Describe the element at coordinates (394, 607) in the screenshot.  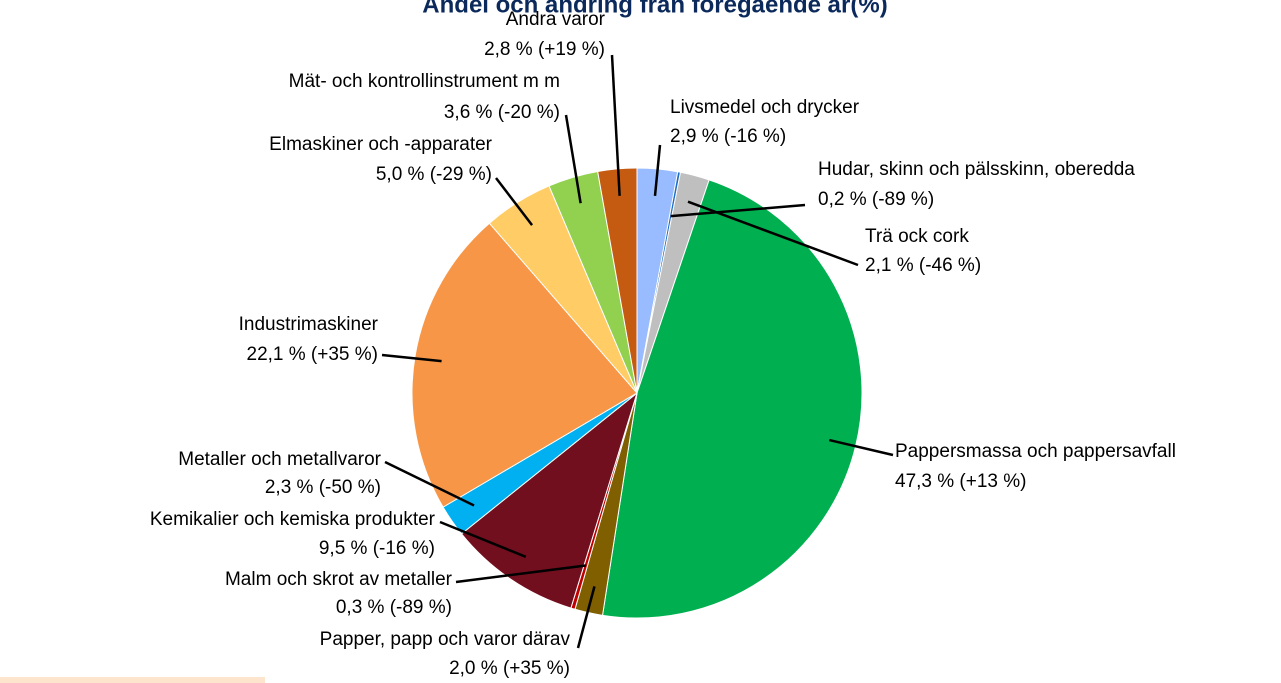
I see `slice-value-label: 0,3 % (-89 %)` at that location.